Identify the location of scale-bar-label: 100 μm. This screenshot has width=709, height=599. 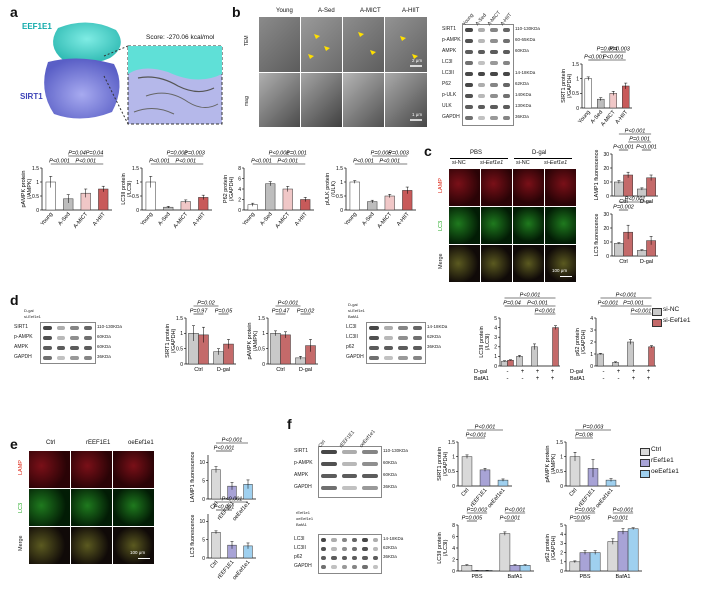
(560, 270).